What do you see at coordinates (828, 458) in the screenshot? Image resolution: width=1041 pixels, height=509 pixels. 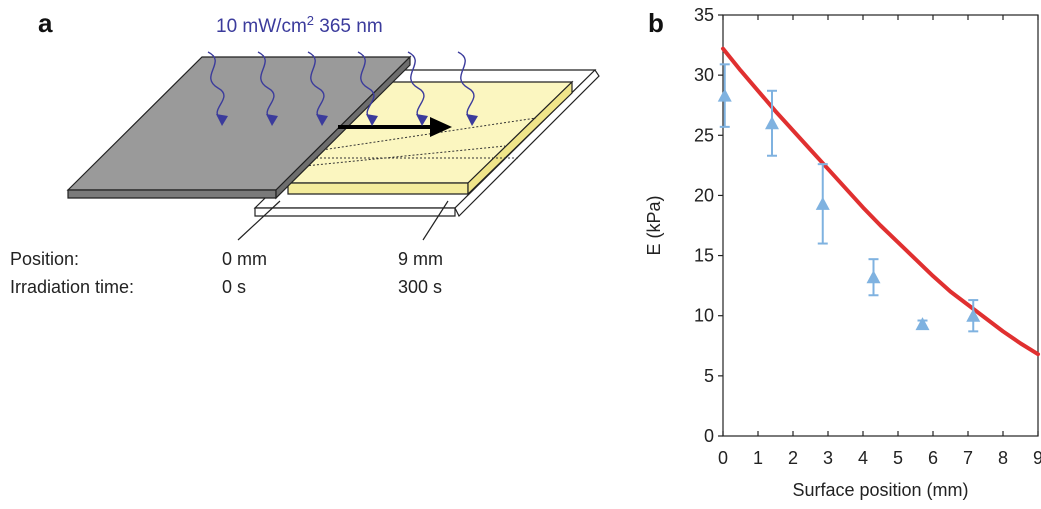 I see `x-tick-label: 3` at bounding box center [828, 458].